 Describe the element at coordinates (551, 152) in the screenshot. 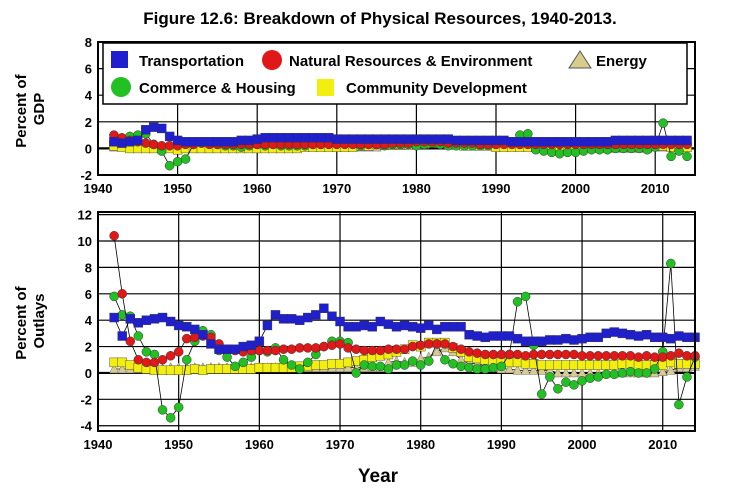

I see `top-point-commerce-housing-1997` at that location.